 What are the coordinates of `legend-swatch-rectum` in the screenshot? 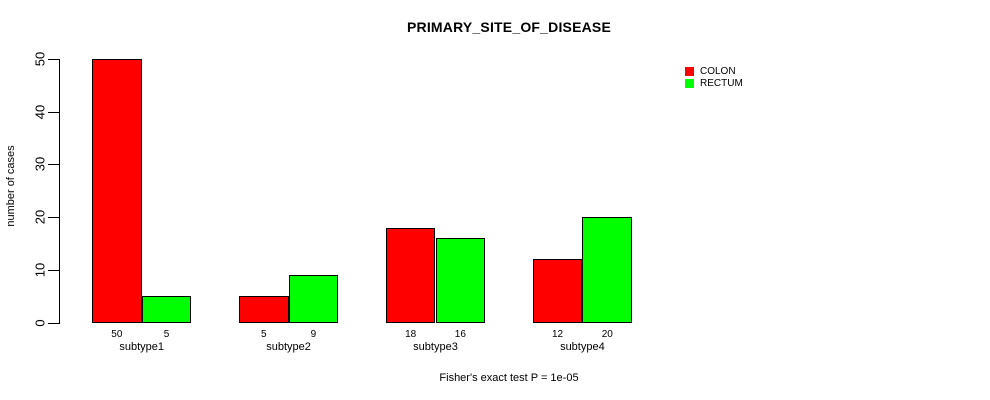 It's located at (689, 84).